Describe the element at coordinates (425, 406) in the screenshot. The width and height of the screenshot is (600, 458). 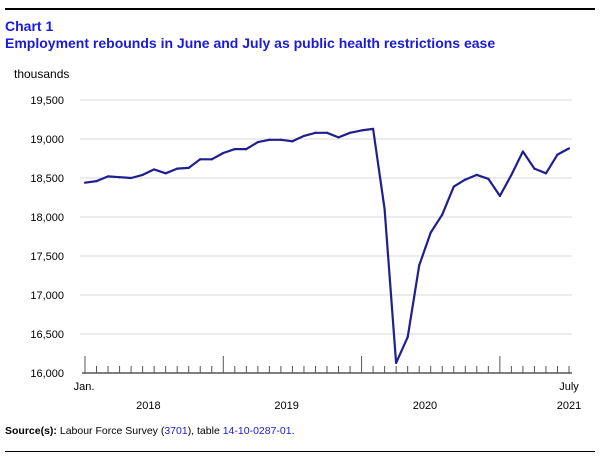
I see `x-year-label: 2020` at that location.